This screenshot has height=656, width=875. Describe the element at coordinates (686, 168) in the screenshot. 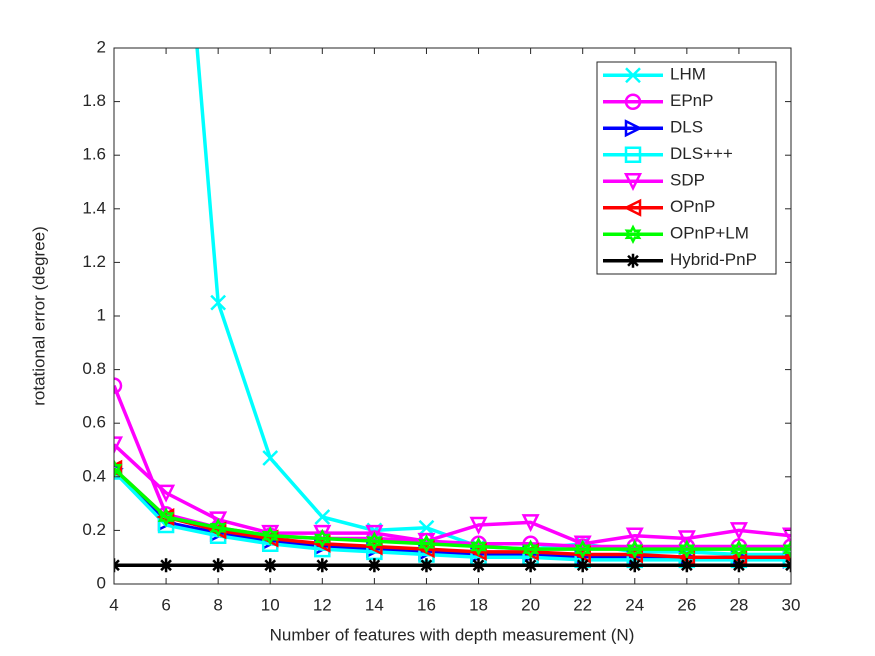

I see `legend: LHM EPnP DLS DLS+++ SDP OPnP OPnP+LM Hybrid-PnP` at that location.